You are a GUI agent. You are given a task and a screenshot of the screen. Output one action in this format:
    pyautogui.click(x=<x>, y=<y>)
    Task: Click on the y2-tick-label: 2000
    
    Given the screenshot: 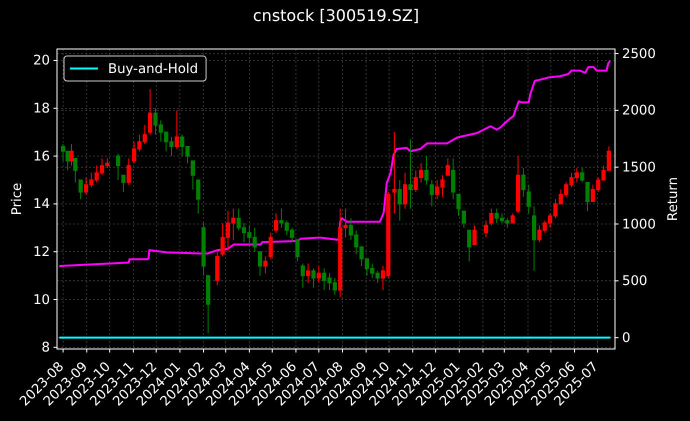 What is the action you would take?
    pyautogui.click(x=639, y=111)
    